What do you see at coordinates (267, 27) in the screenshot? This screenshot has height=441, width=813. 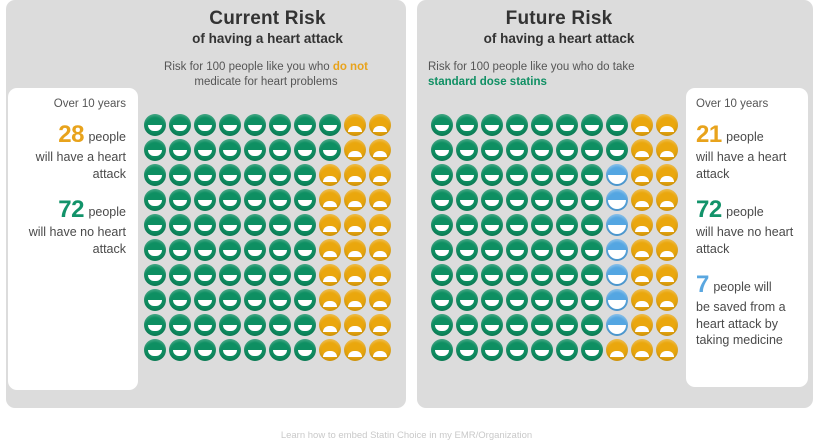 I see `current-risk-heading: Current Risk of having a heart attack` at bounding box center [267, 27].